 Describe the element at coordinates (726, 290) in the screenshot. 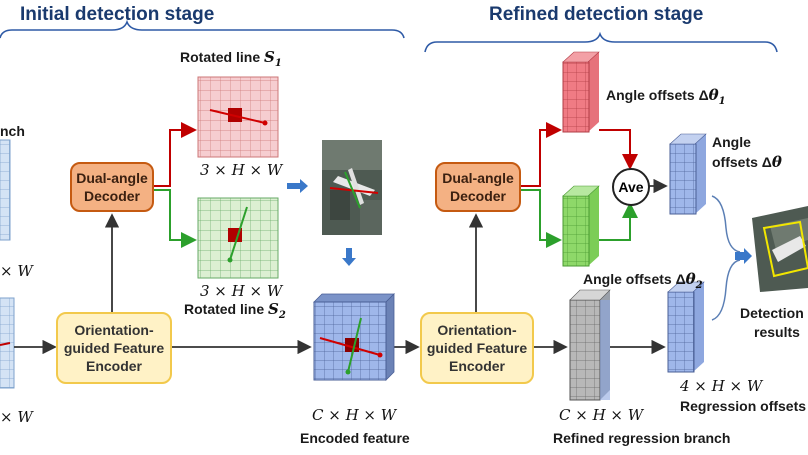

I see `regression-bracket` at that location.